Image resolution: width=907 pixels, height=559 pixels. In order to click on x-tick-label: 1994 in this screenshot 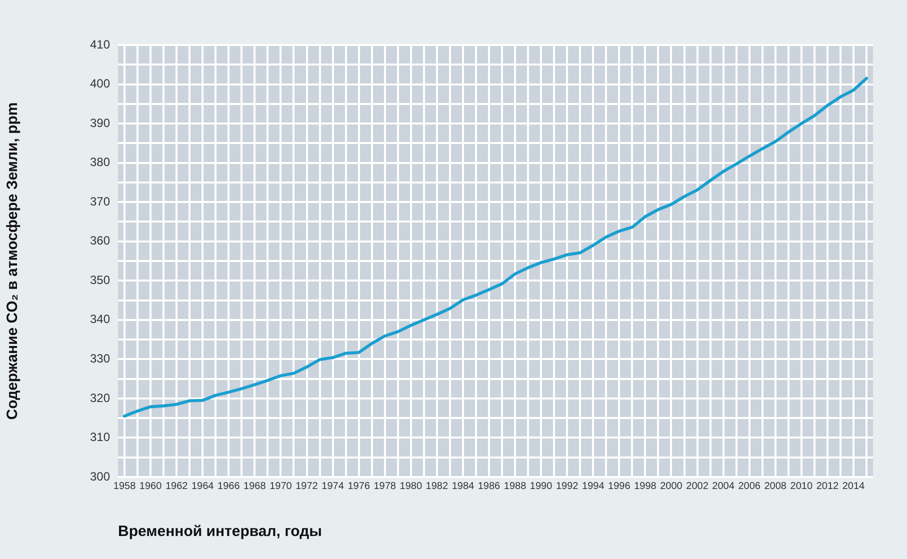, I will do `click(593, 486)`.